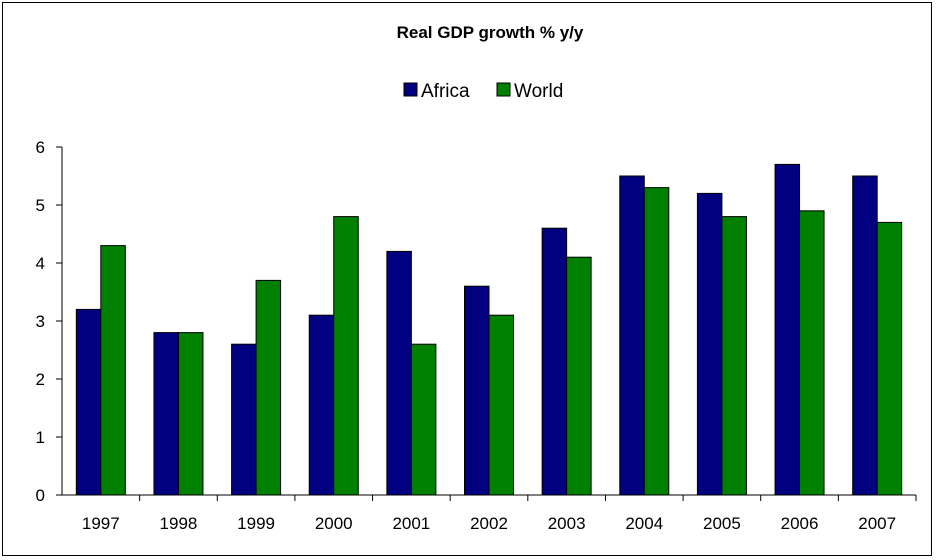 The image size is (936, 560). I want to click on y-tick-label: 5, so click(40, 205).